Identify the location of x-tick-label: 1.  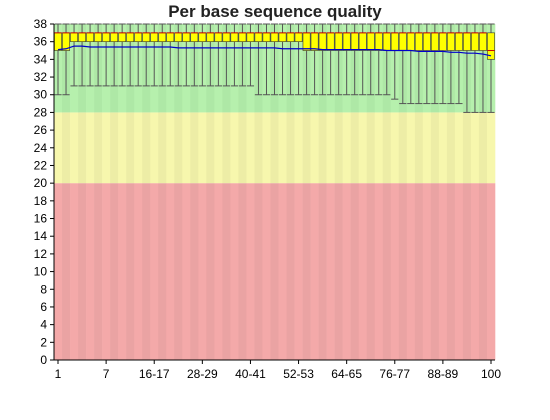
(58, 374).